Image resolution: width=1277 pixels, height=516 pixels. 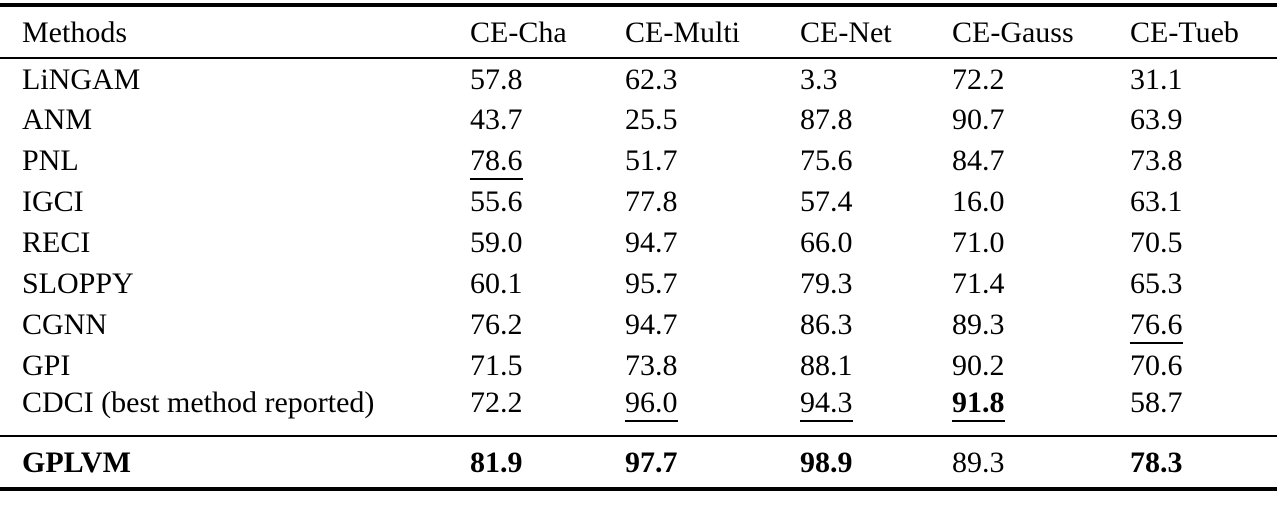 I want to click on method-name: CDCI (best method reported), so click(x=224, y=411).